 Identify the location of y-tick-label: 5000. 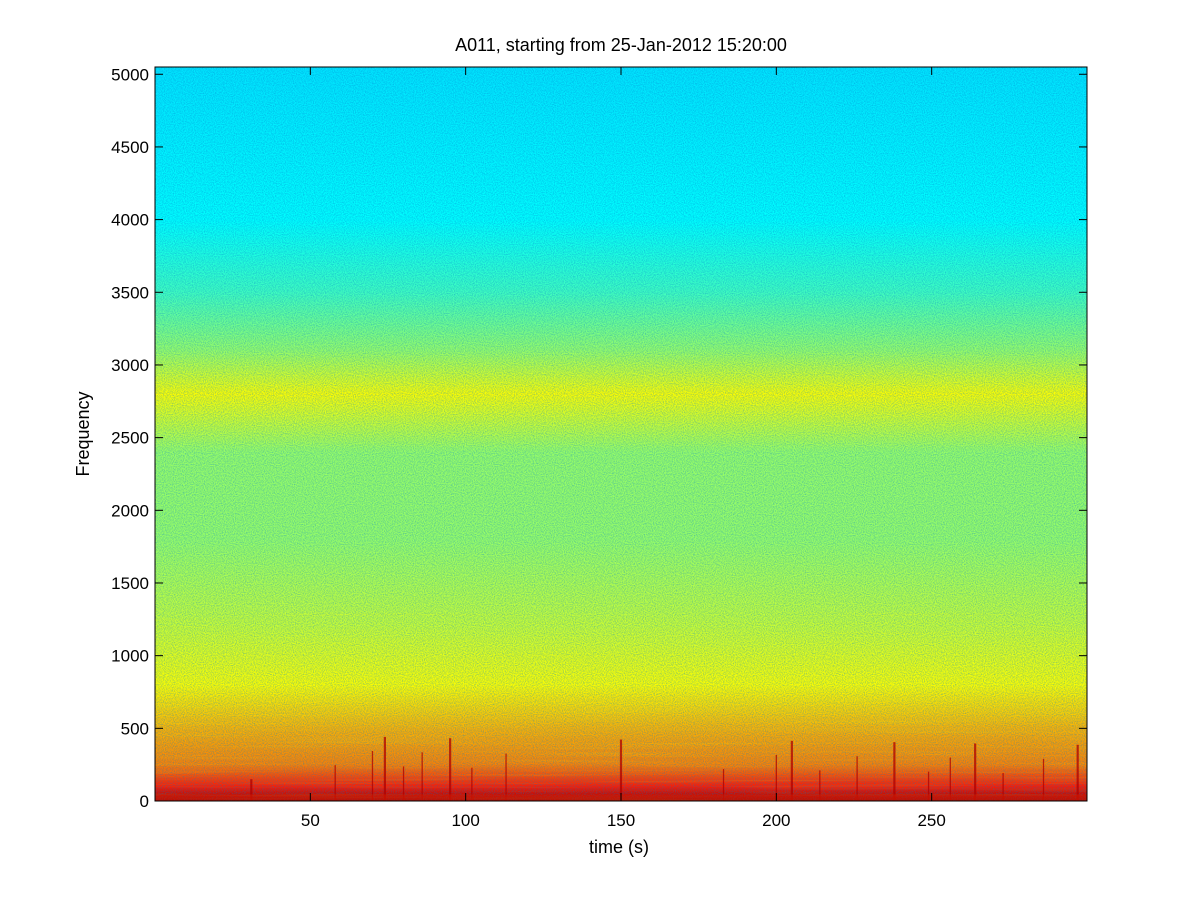
(130, 74).